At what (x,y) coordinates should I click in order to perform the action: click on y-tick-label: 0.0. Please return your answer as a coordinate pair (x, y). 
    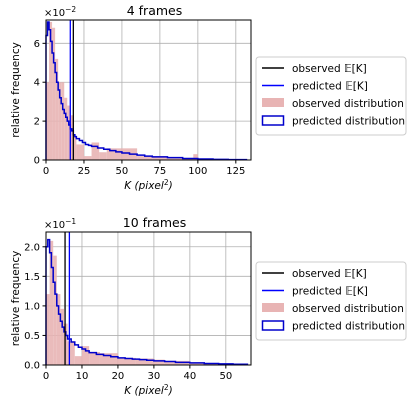
    Looking at the image, I should click on (32, 366).